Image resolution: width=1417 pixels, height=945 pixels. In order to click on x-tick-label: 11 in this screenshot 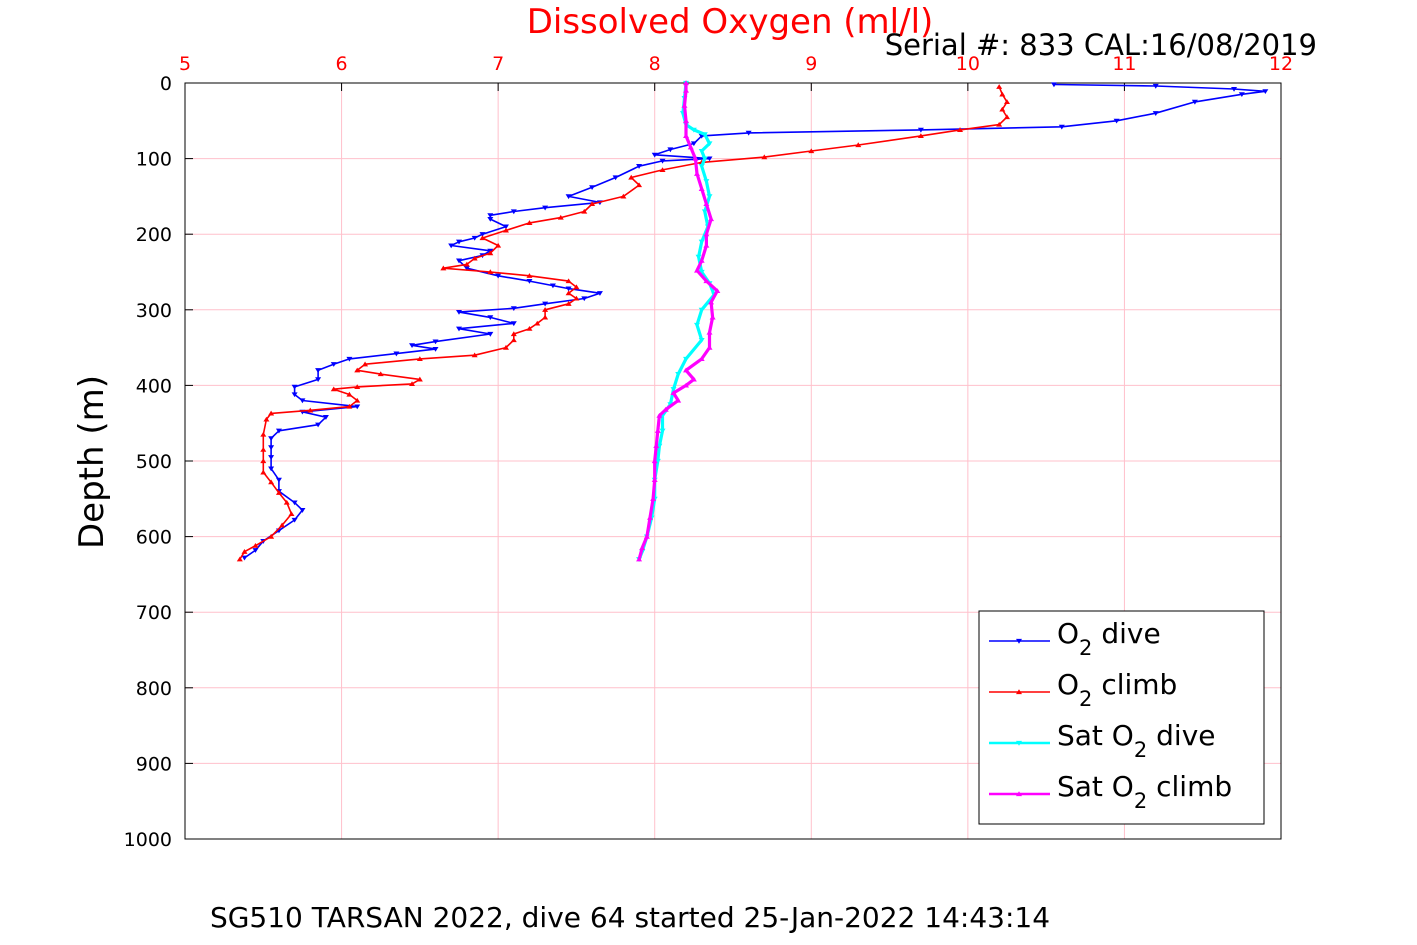, I will do `click(1124, 64)`.